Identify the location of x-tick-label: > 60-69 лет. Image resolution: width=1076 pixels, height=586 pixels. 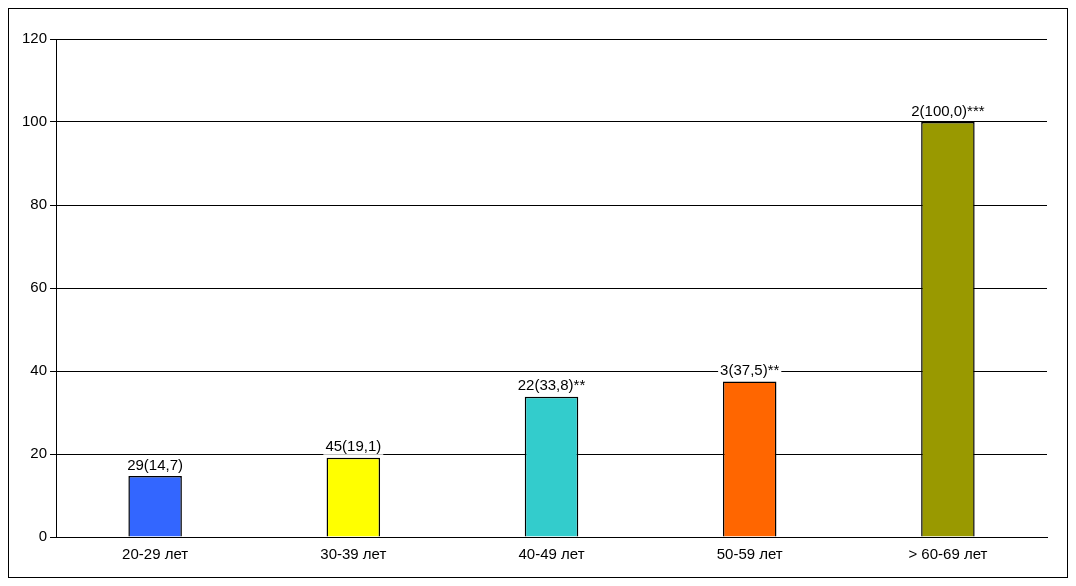
(948, 554).